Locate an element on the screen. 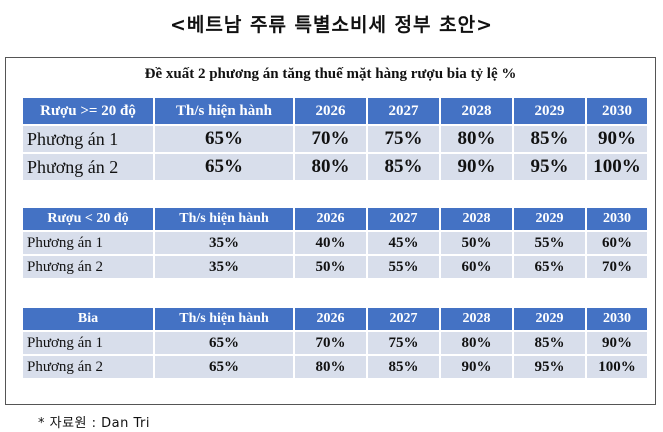  table-cell: 45% is located at coordinates (403, 243).